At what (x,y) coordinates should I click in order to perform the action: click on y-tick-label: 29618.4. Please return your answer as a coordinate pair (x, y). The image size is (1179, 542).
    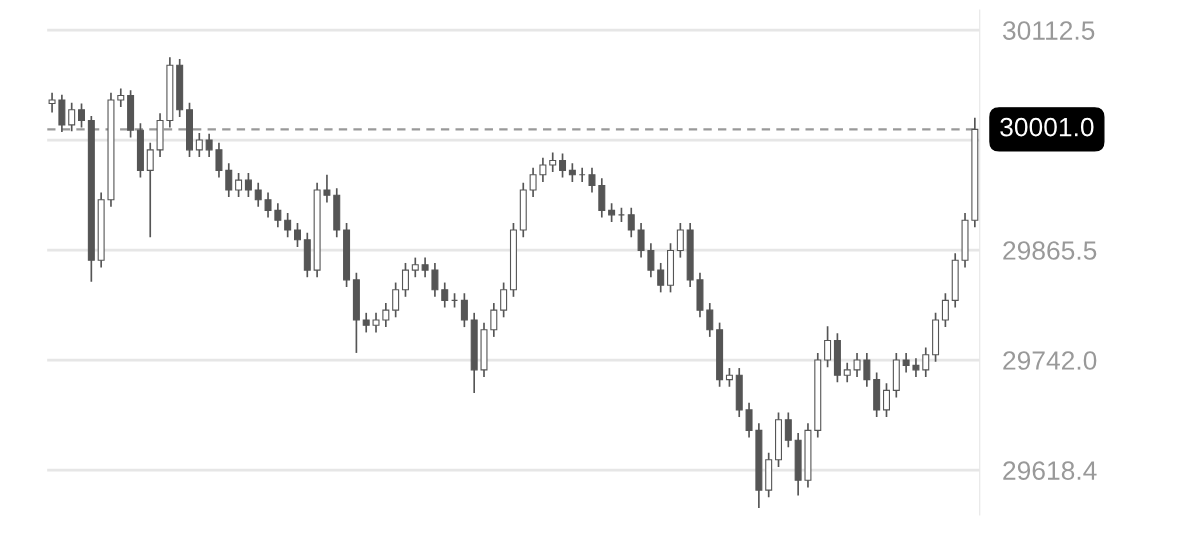
    Looking at the image, I should click on (1050, 470).